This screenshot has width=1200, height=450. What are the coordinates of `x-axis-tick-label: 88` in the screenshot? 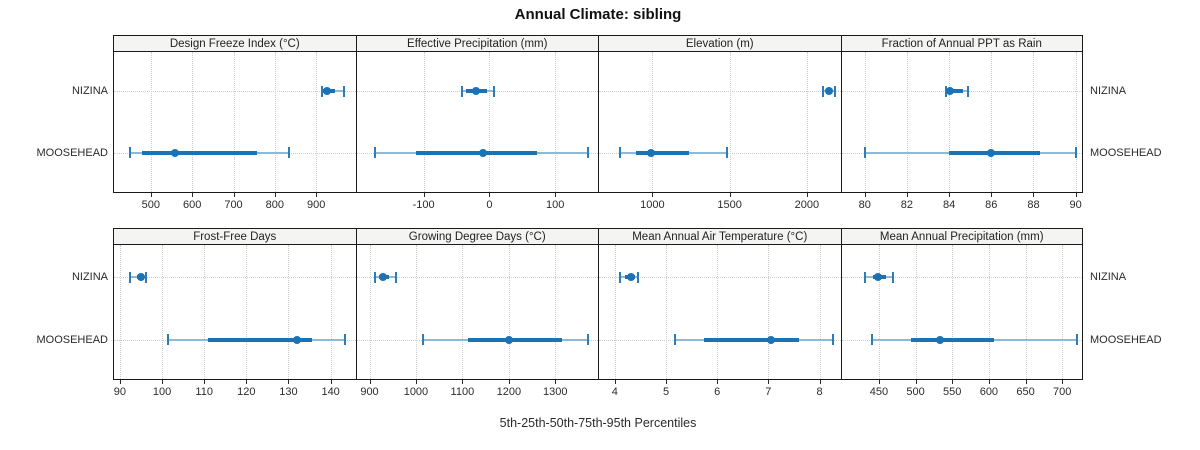 It's located at (1033, 205).